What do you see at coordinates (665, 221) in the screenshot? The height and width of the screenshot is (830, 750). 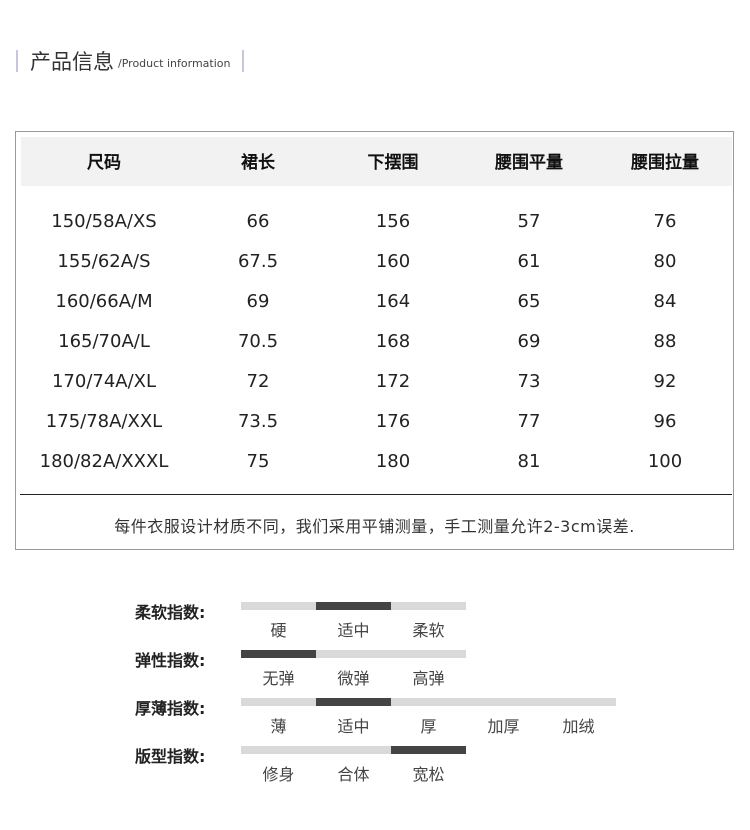 I see `table-cell: 76` at bounding box center [665, 221].